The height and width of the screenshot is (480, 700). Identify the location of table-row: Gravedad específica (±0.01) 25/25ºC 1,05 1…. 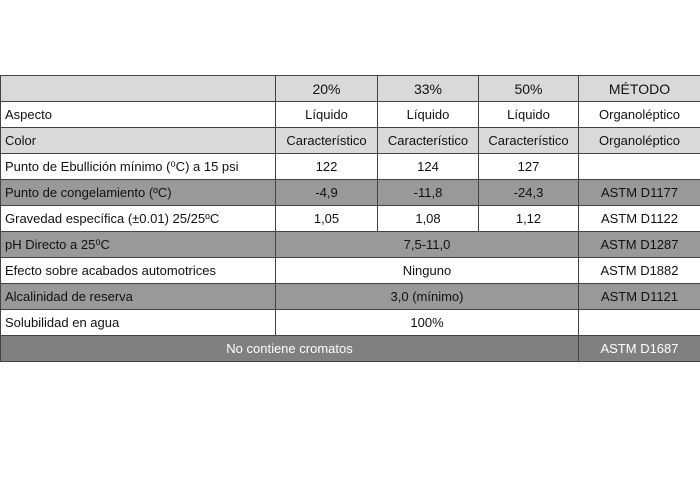
(350, 218).